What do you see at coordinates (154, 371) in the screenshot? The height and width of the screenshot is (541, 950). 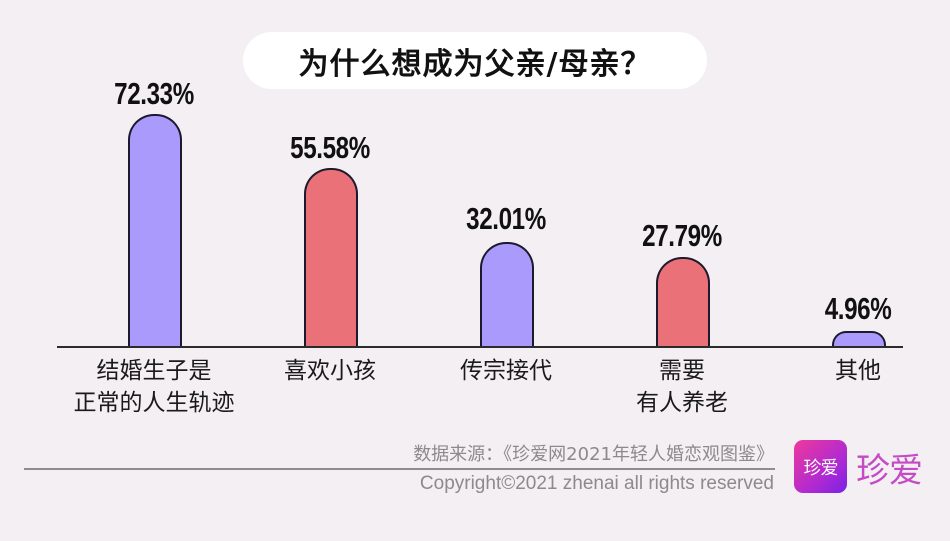 I see `category-label-line: 结婚生子是` at bounding box center [154, 371].